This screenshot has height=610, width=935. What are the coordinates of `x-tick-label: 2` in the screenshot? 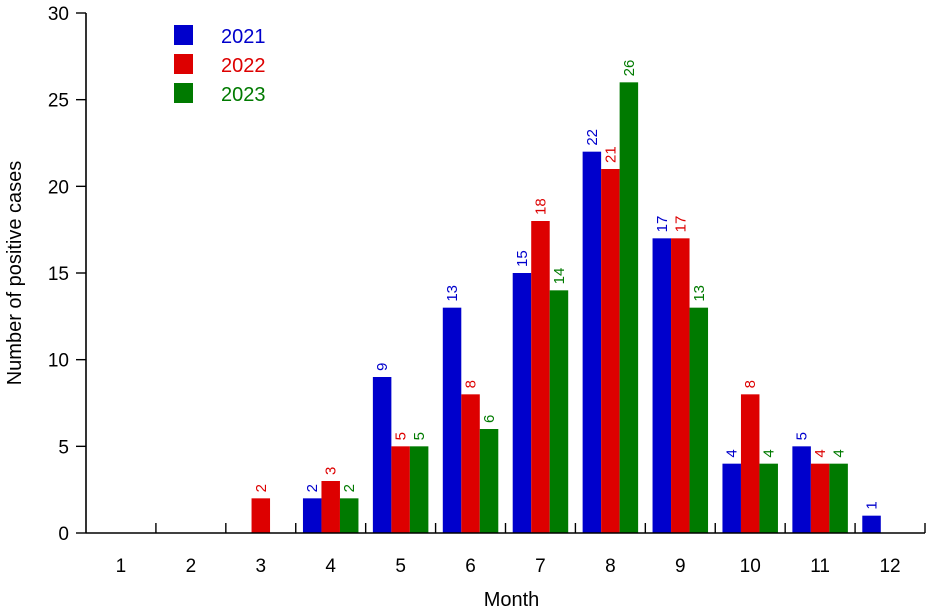 It's located at (191, 566).